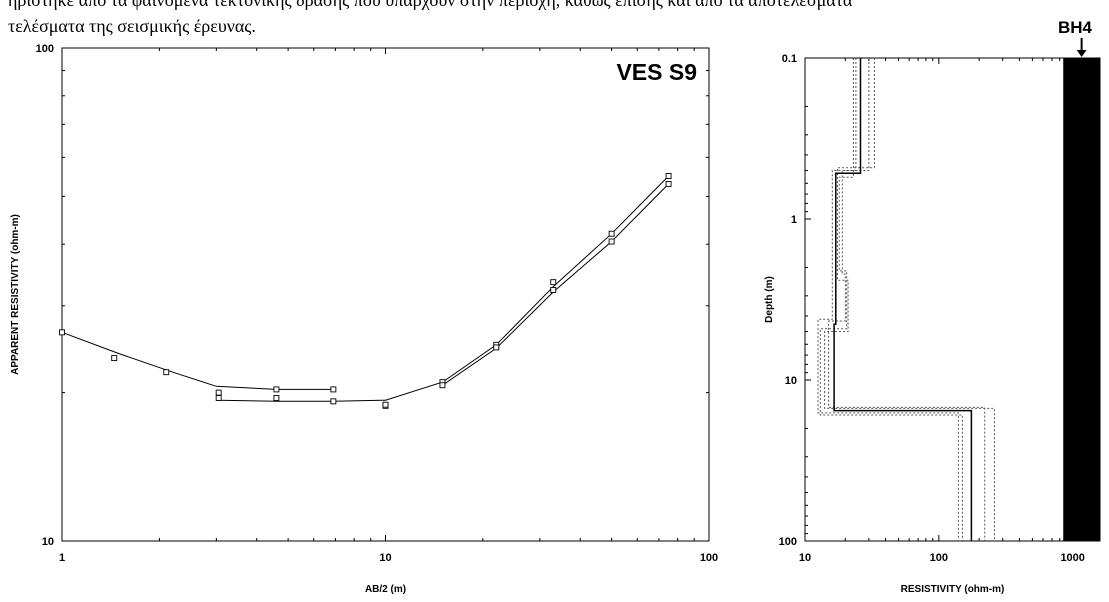 This screenshot has width=1109, height=602. I want to click on ves-x-tick-label: 10, so click(385, 558).